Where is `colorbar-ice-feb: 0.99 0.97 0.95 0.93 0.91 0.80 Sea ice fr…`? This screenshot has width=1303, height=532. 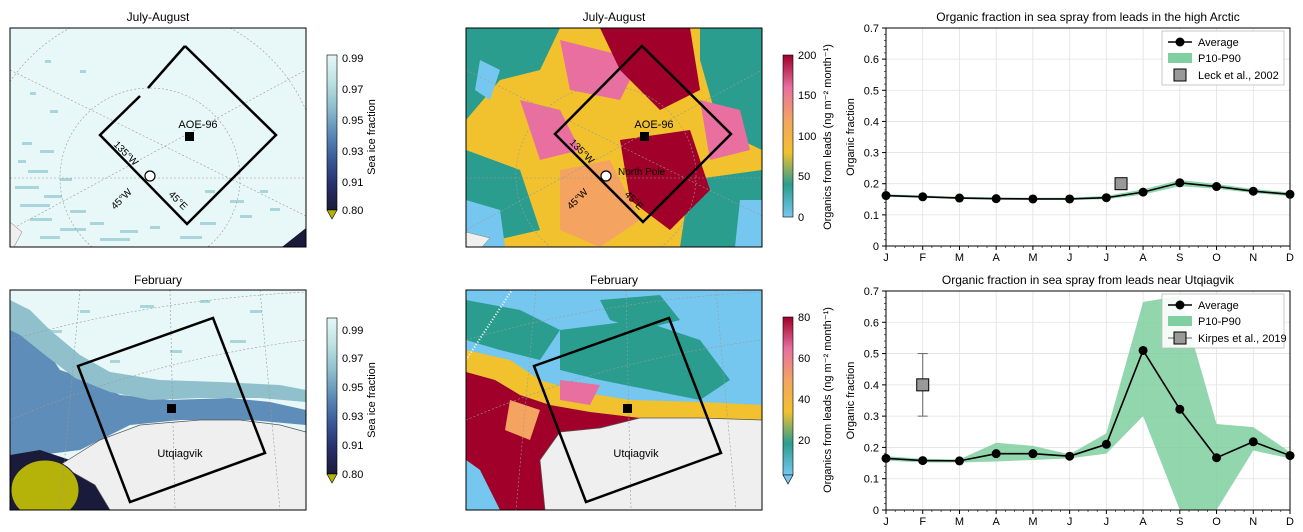
colorbar-ice-feb: 0.99 0.97 0.95 0.93 0.91 0.80 Sea ice fr… is located at coordinates (352, 400).